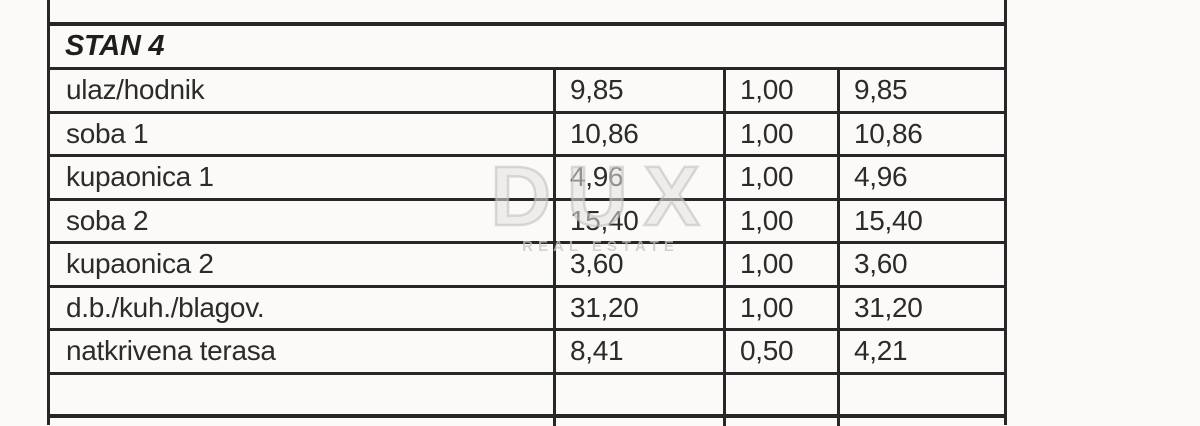 The height and width of the screenshot is (426, 1200). I want to click on room-name-cell: soba 2, so click(107, 220).